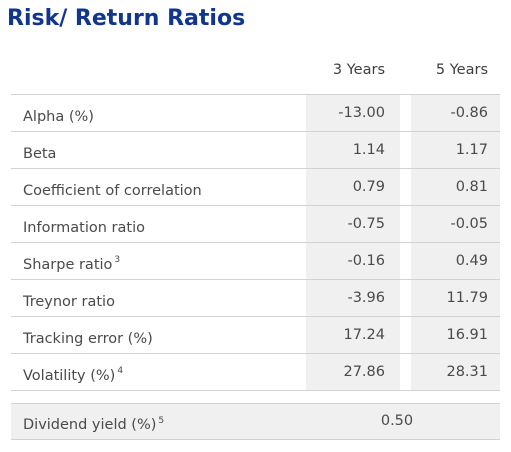 The height and width of the screenshot is (452, 511). I want to click on value-5-years: 16.91, so click(467, 335).